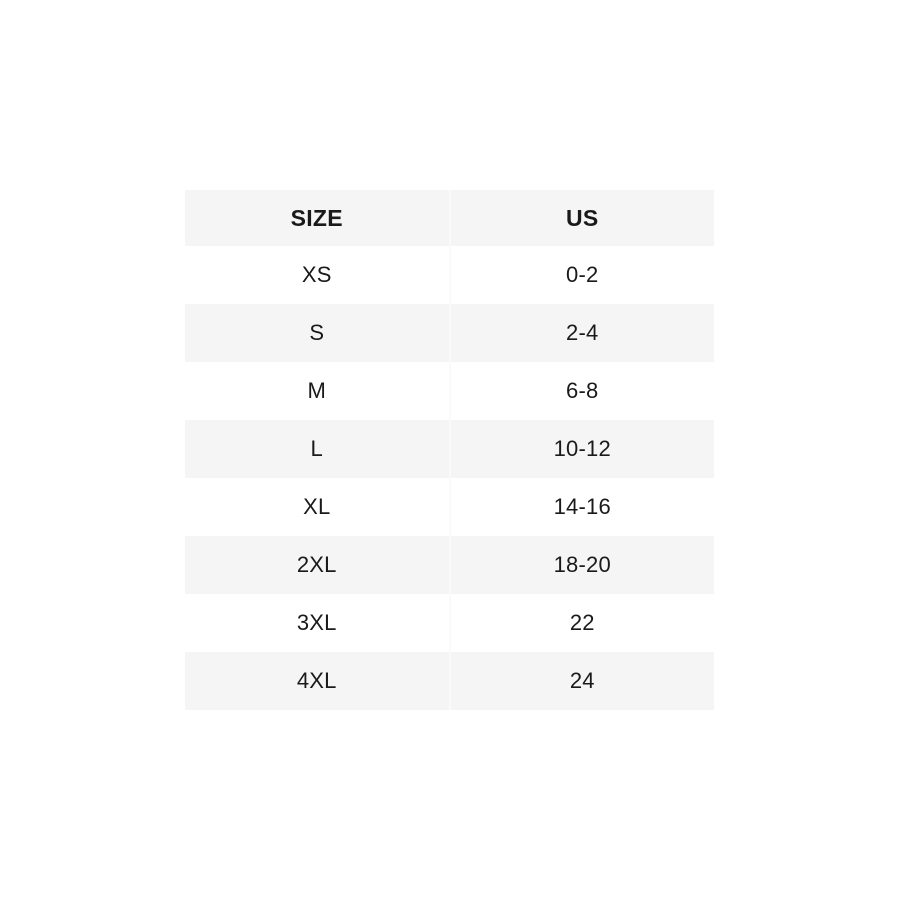  Describe the element at coordinates (317, 218) in the screenshot. I see `column-header-size: SIZE` at that location.